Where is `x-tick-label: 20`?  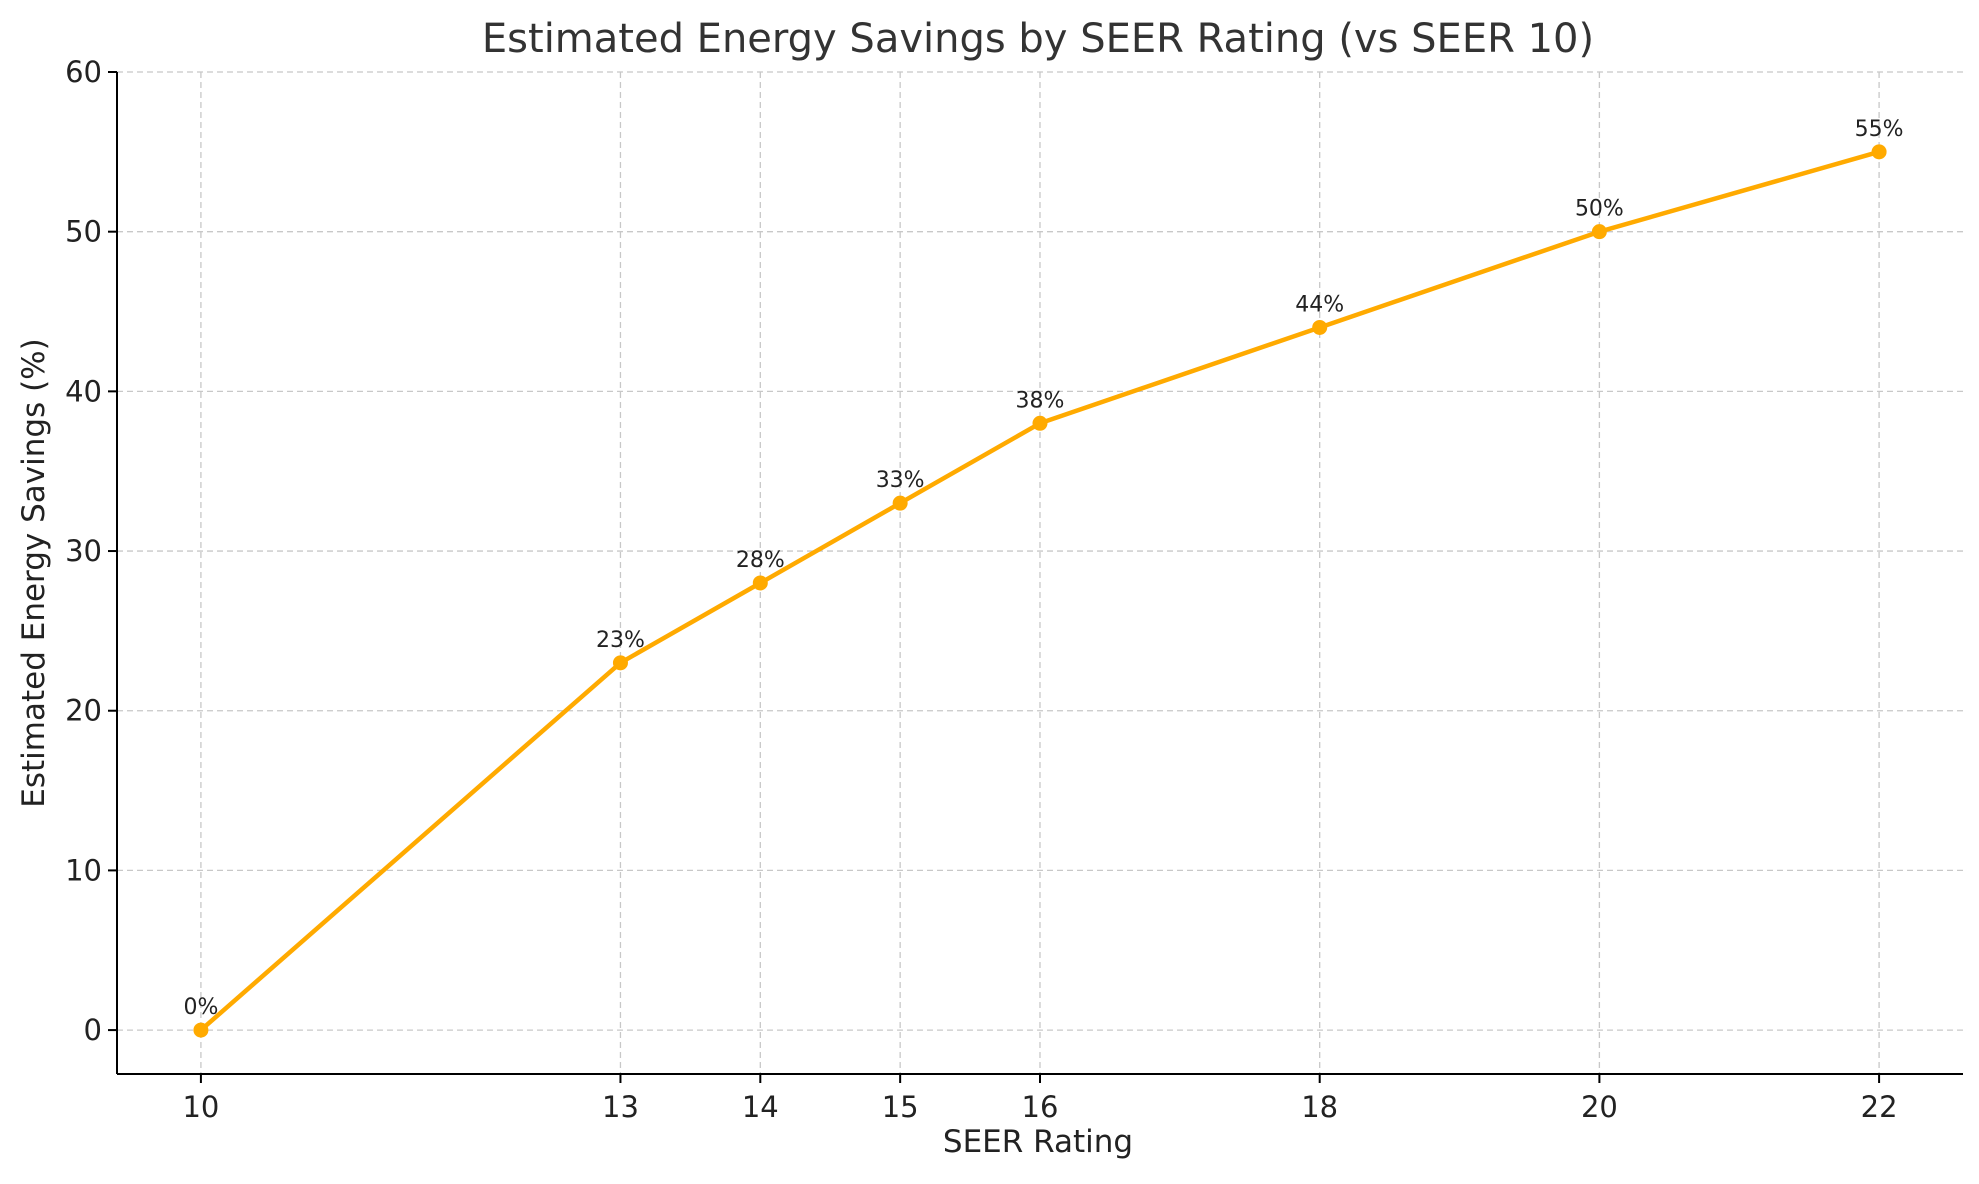
x-tick-label: 20 is located at coordinates (1599, 1107).